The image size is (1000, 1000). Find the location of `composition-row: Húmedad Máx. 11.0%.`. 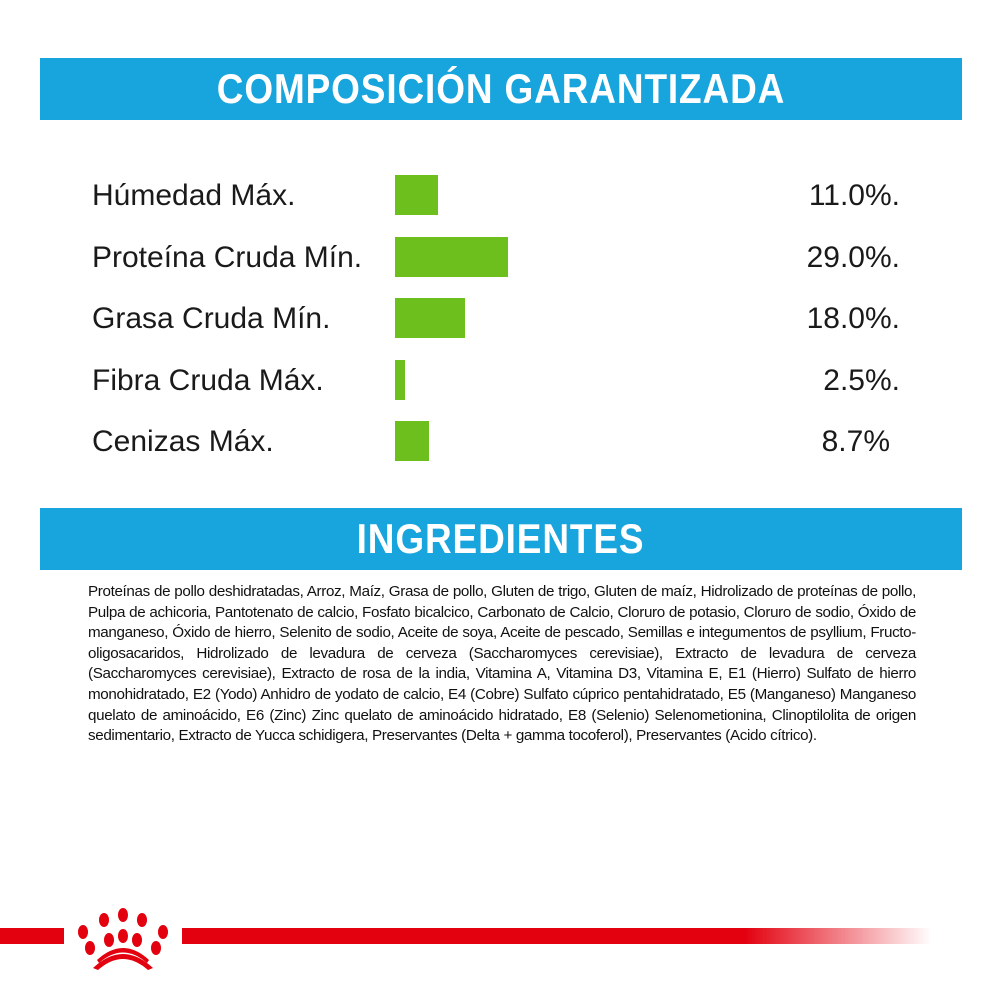

composition-row: Húmedad Máx. 11.0%. is located at coordinates (500, 195).